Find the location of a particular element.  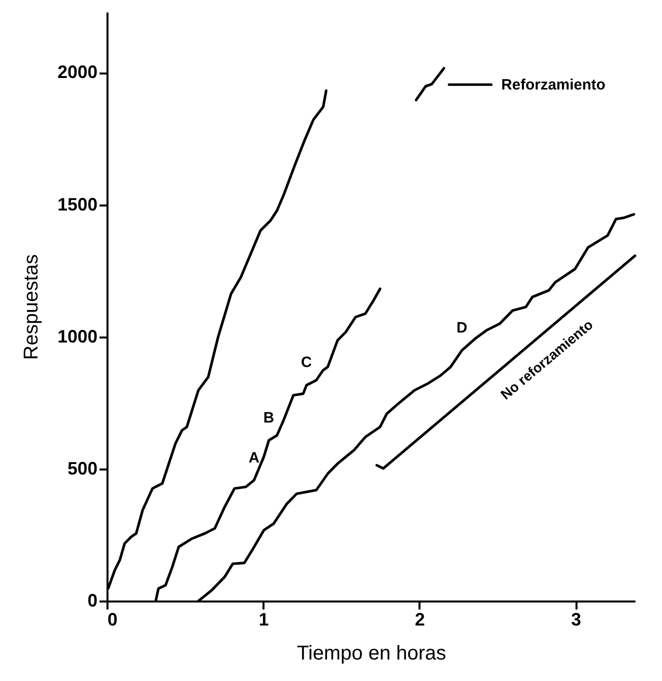

y-tick-label: 500 is located at coordinates (82, 468).